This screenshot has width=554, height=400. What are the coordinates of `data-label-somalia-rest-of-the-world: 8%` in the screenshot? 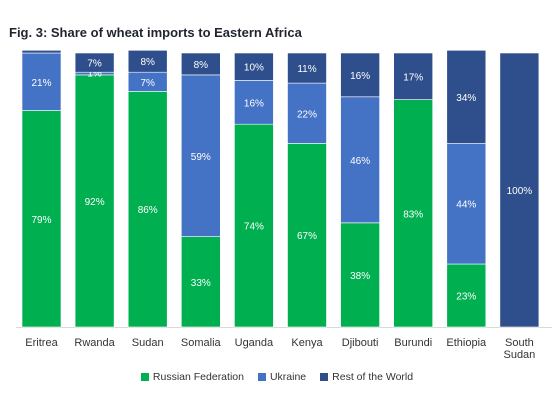 It's located at (201, 65).